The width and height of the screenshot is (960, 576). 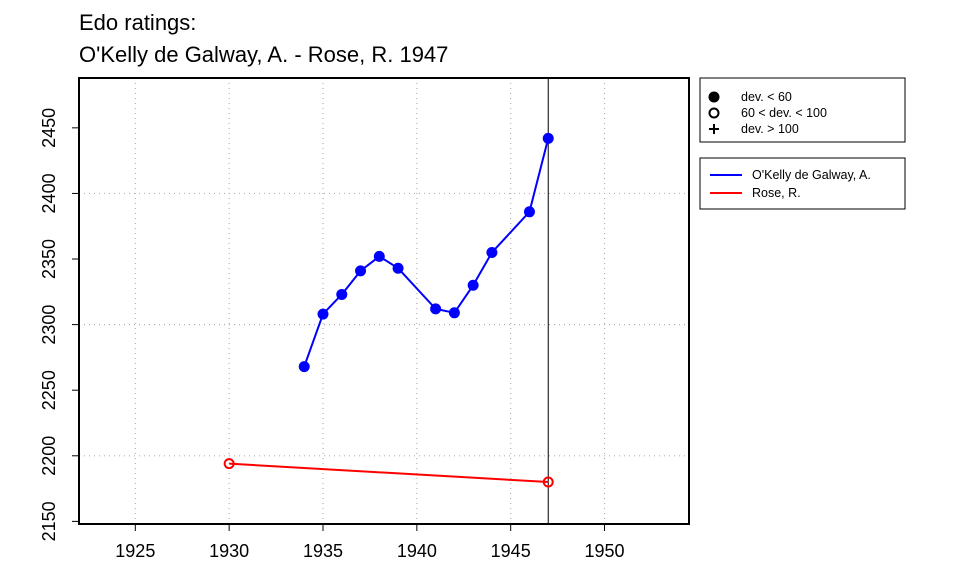 I want to click on y-tick-label: 2300, so click(x=49, y=325).